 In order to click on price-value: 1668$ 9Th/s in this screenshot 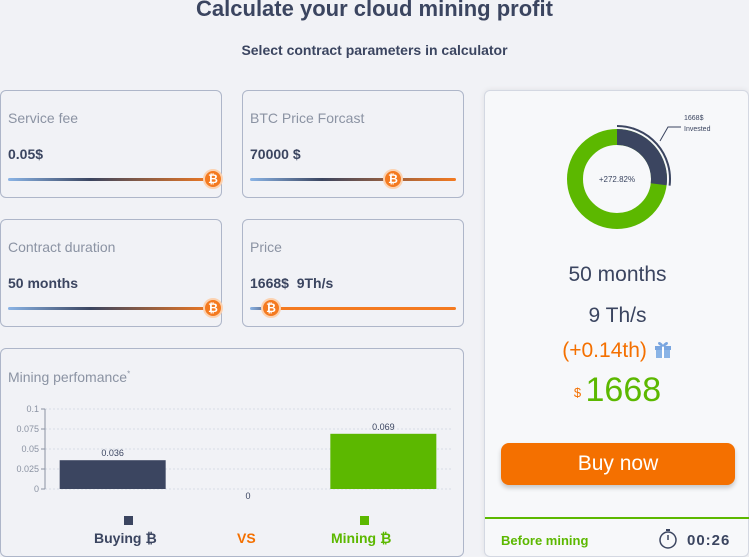, I will do `click(291, 283)`.